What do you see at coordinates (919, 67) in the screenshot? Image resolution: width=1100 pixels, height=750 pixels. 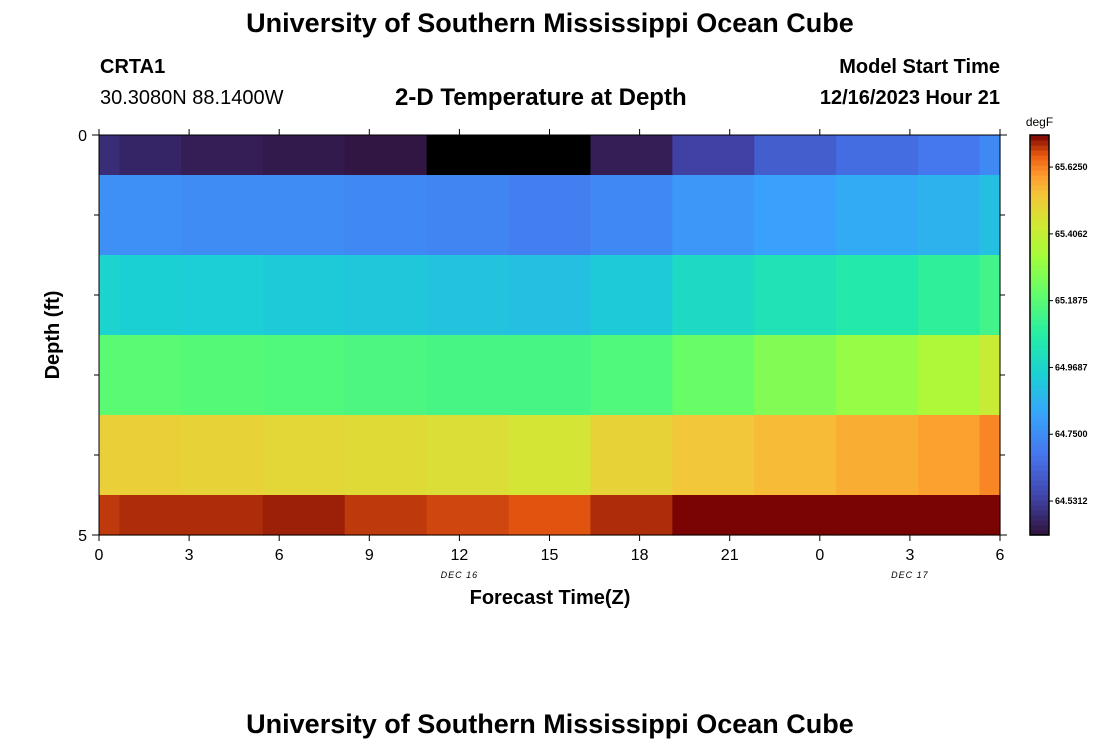 I see `model-start-label: Model Start Time` at bounding box center [919, 67].